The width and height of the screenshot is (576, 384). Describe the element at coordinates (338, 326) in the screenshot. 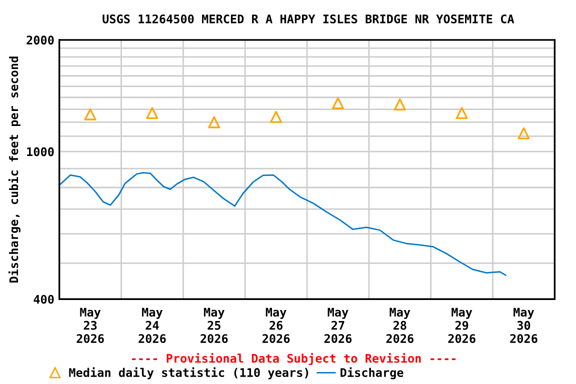

I see `x-tick-label: May 27 2026` at that location.